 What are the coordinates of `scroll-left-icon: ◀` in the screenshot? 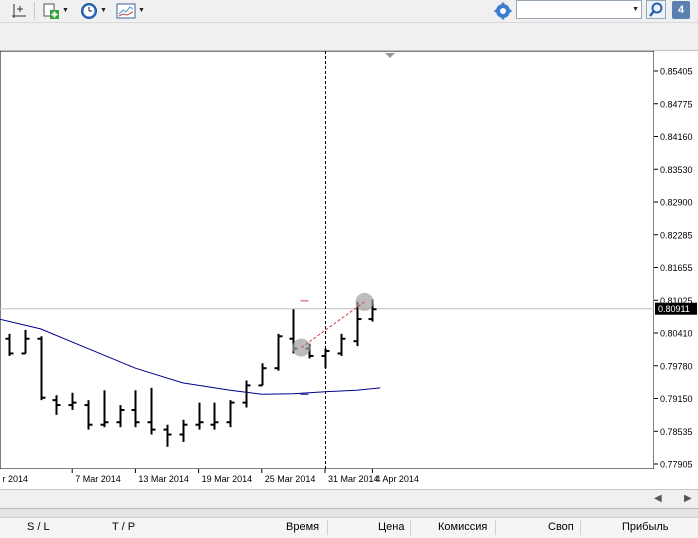 It's located at (658, 498).